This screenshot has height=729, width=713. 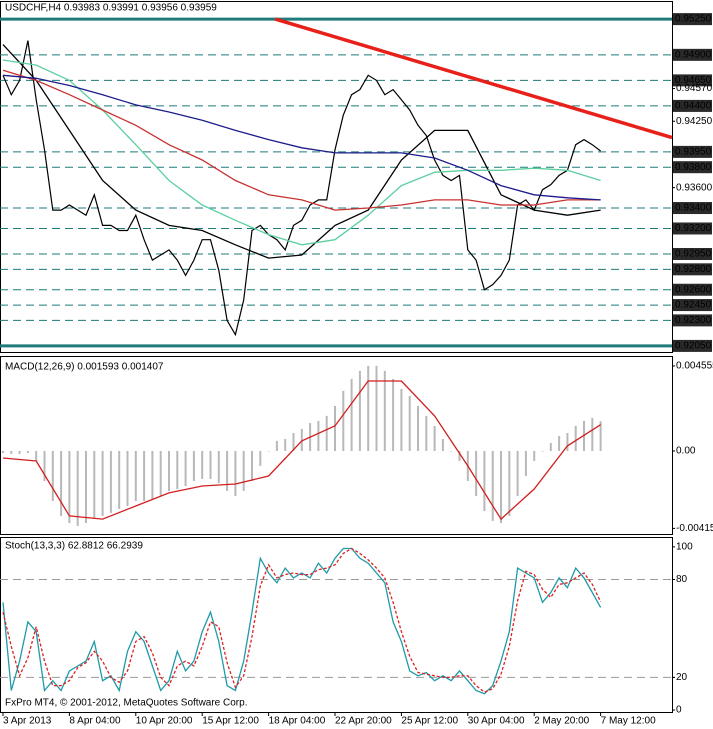 I want to click on y-tick-label: 100, so click(x=684, y=546).